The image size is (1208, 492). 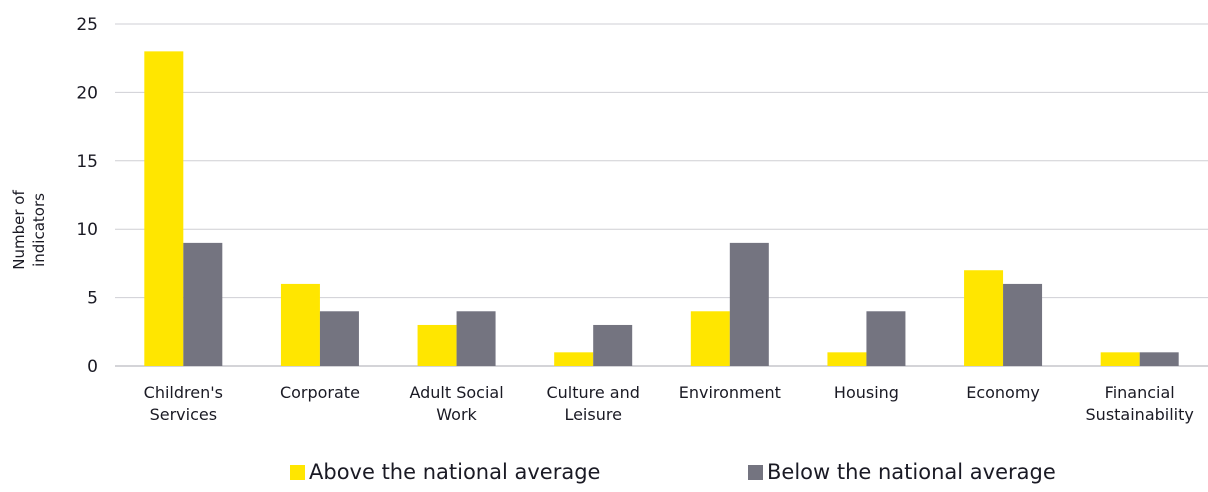 What do you see at coordinates (320, 392) in the screenshot?
I see `category-label: Corporate` at bounding box center [320, 392].